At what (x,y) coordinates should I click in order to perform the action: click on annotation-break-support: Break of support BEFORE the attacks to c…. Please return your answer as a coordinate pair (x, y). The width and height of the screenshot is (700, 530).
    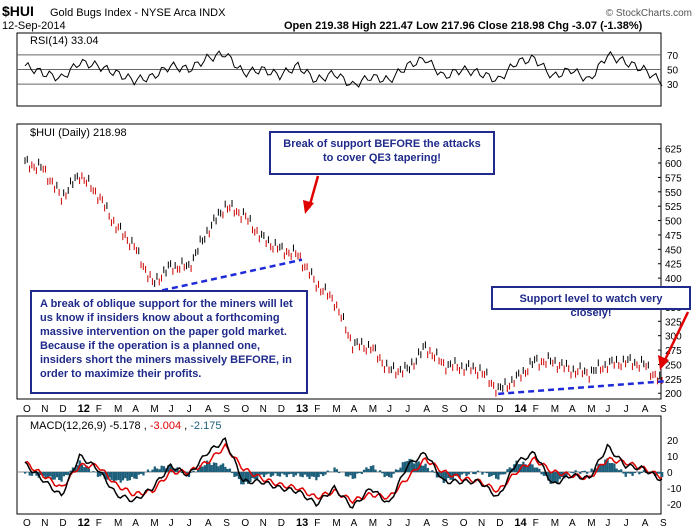
    Looking at the image, I should click on (382, 153).